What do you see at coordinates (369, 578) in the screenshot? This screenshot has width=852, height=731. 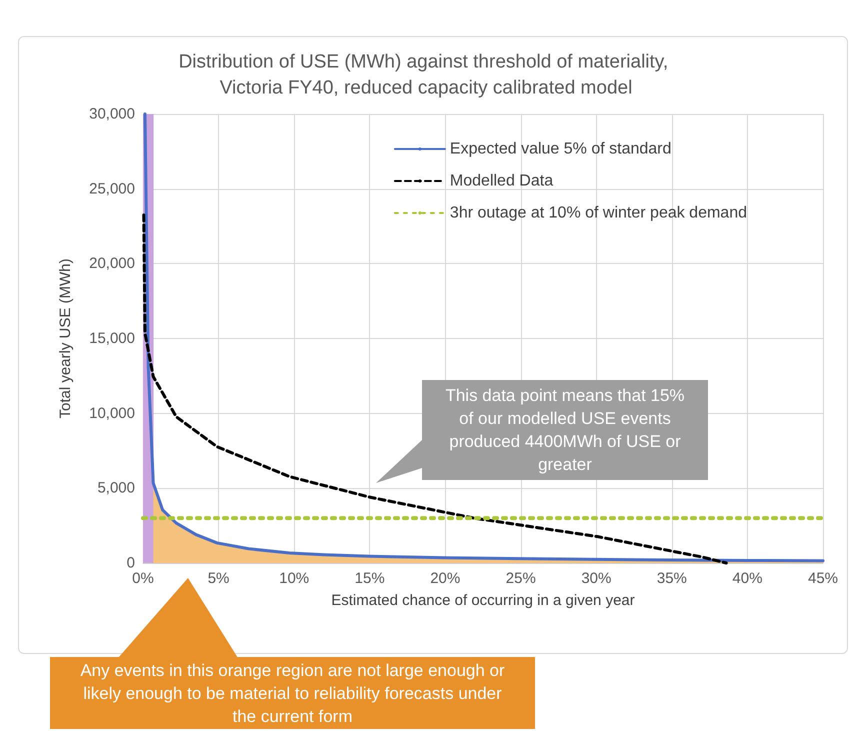 I see `x-tick-label: 15%` at bounding box center [369, 578].